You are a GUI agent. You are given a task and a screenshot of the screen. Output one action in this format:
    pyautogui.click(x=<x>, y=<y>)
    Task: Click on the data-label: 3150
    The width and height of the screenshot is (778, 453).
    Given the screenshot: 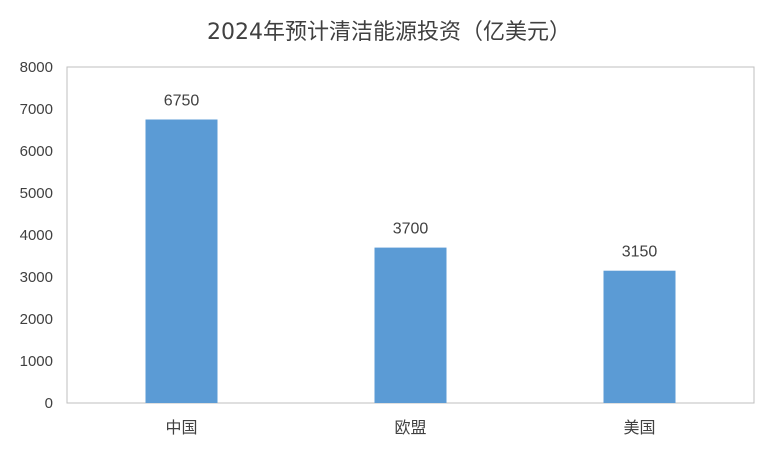 What is the action you would take?
    pyautogui.click(x=640, y=252)
    